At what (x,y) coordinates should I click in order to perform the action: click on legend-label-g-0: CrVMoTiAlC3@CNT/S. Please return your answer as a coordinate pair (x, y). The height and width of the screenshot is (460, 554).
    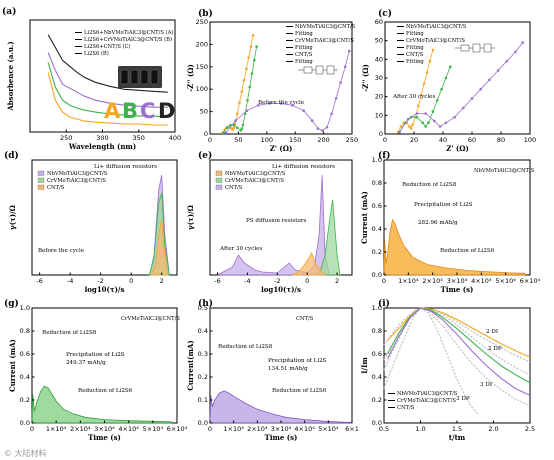
    Looking at the image, I should click on (150, 318).